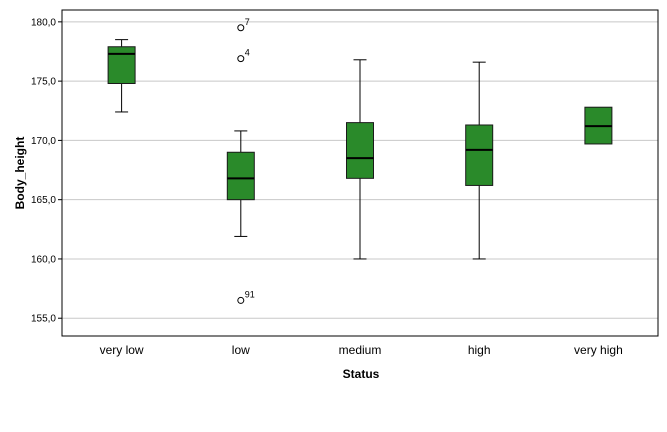 This screenshot has width=667, height=432. What do you see at coordinates (241, 350) in the screenshot?
I see `x-tick-label: low` at bounding box center [241, 350].